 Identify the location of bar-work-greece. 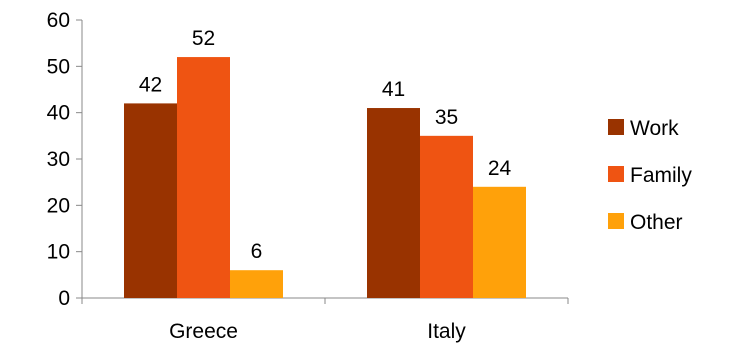
(150, 201).